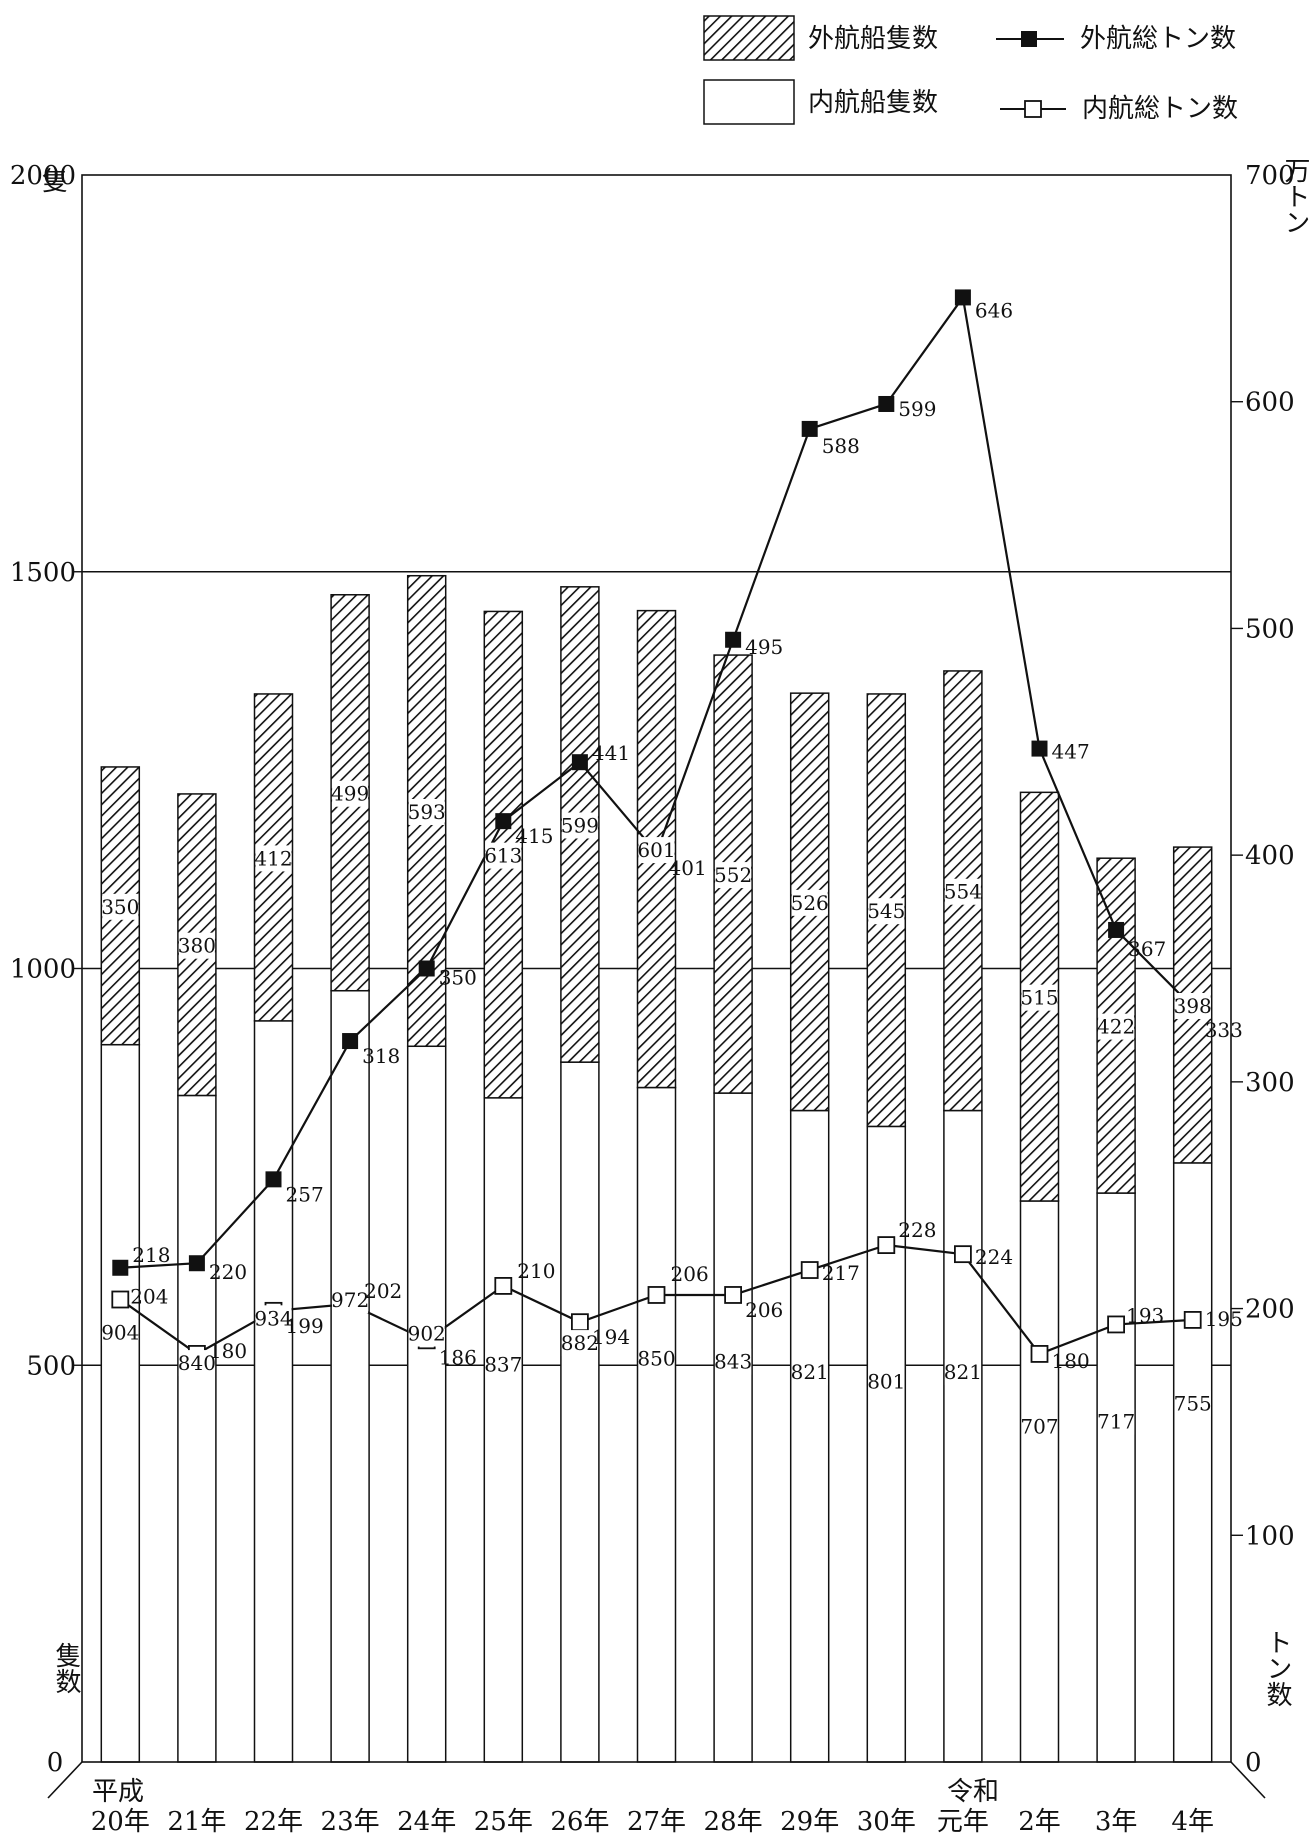 The height and width of the screenshot is (1838, 1309). I want to click on bar-outer-label-4: 593, so click(427, 812).